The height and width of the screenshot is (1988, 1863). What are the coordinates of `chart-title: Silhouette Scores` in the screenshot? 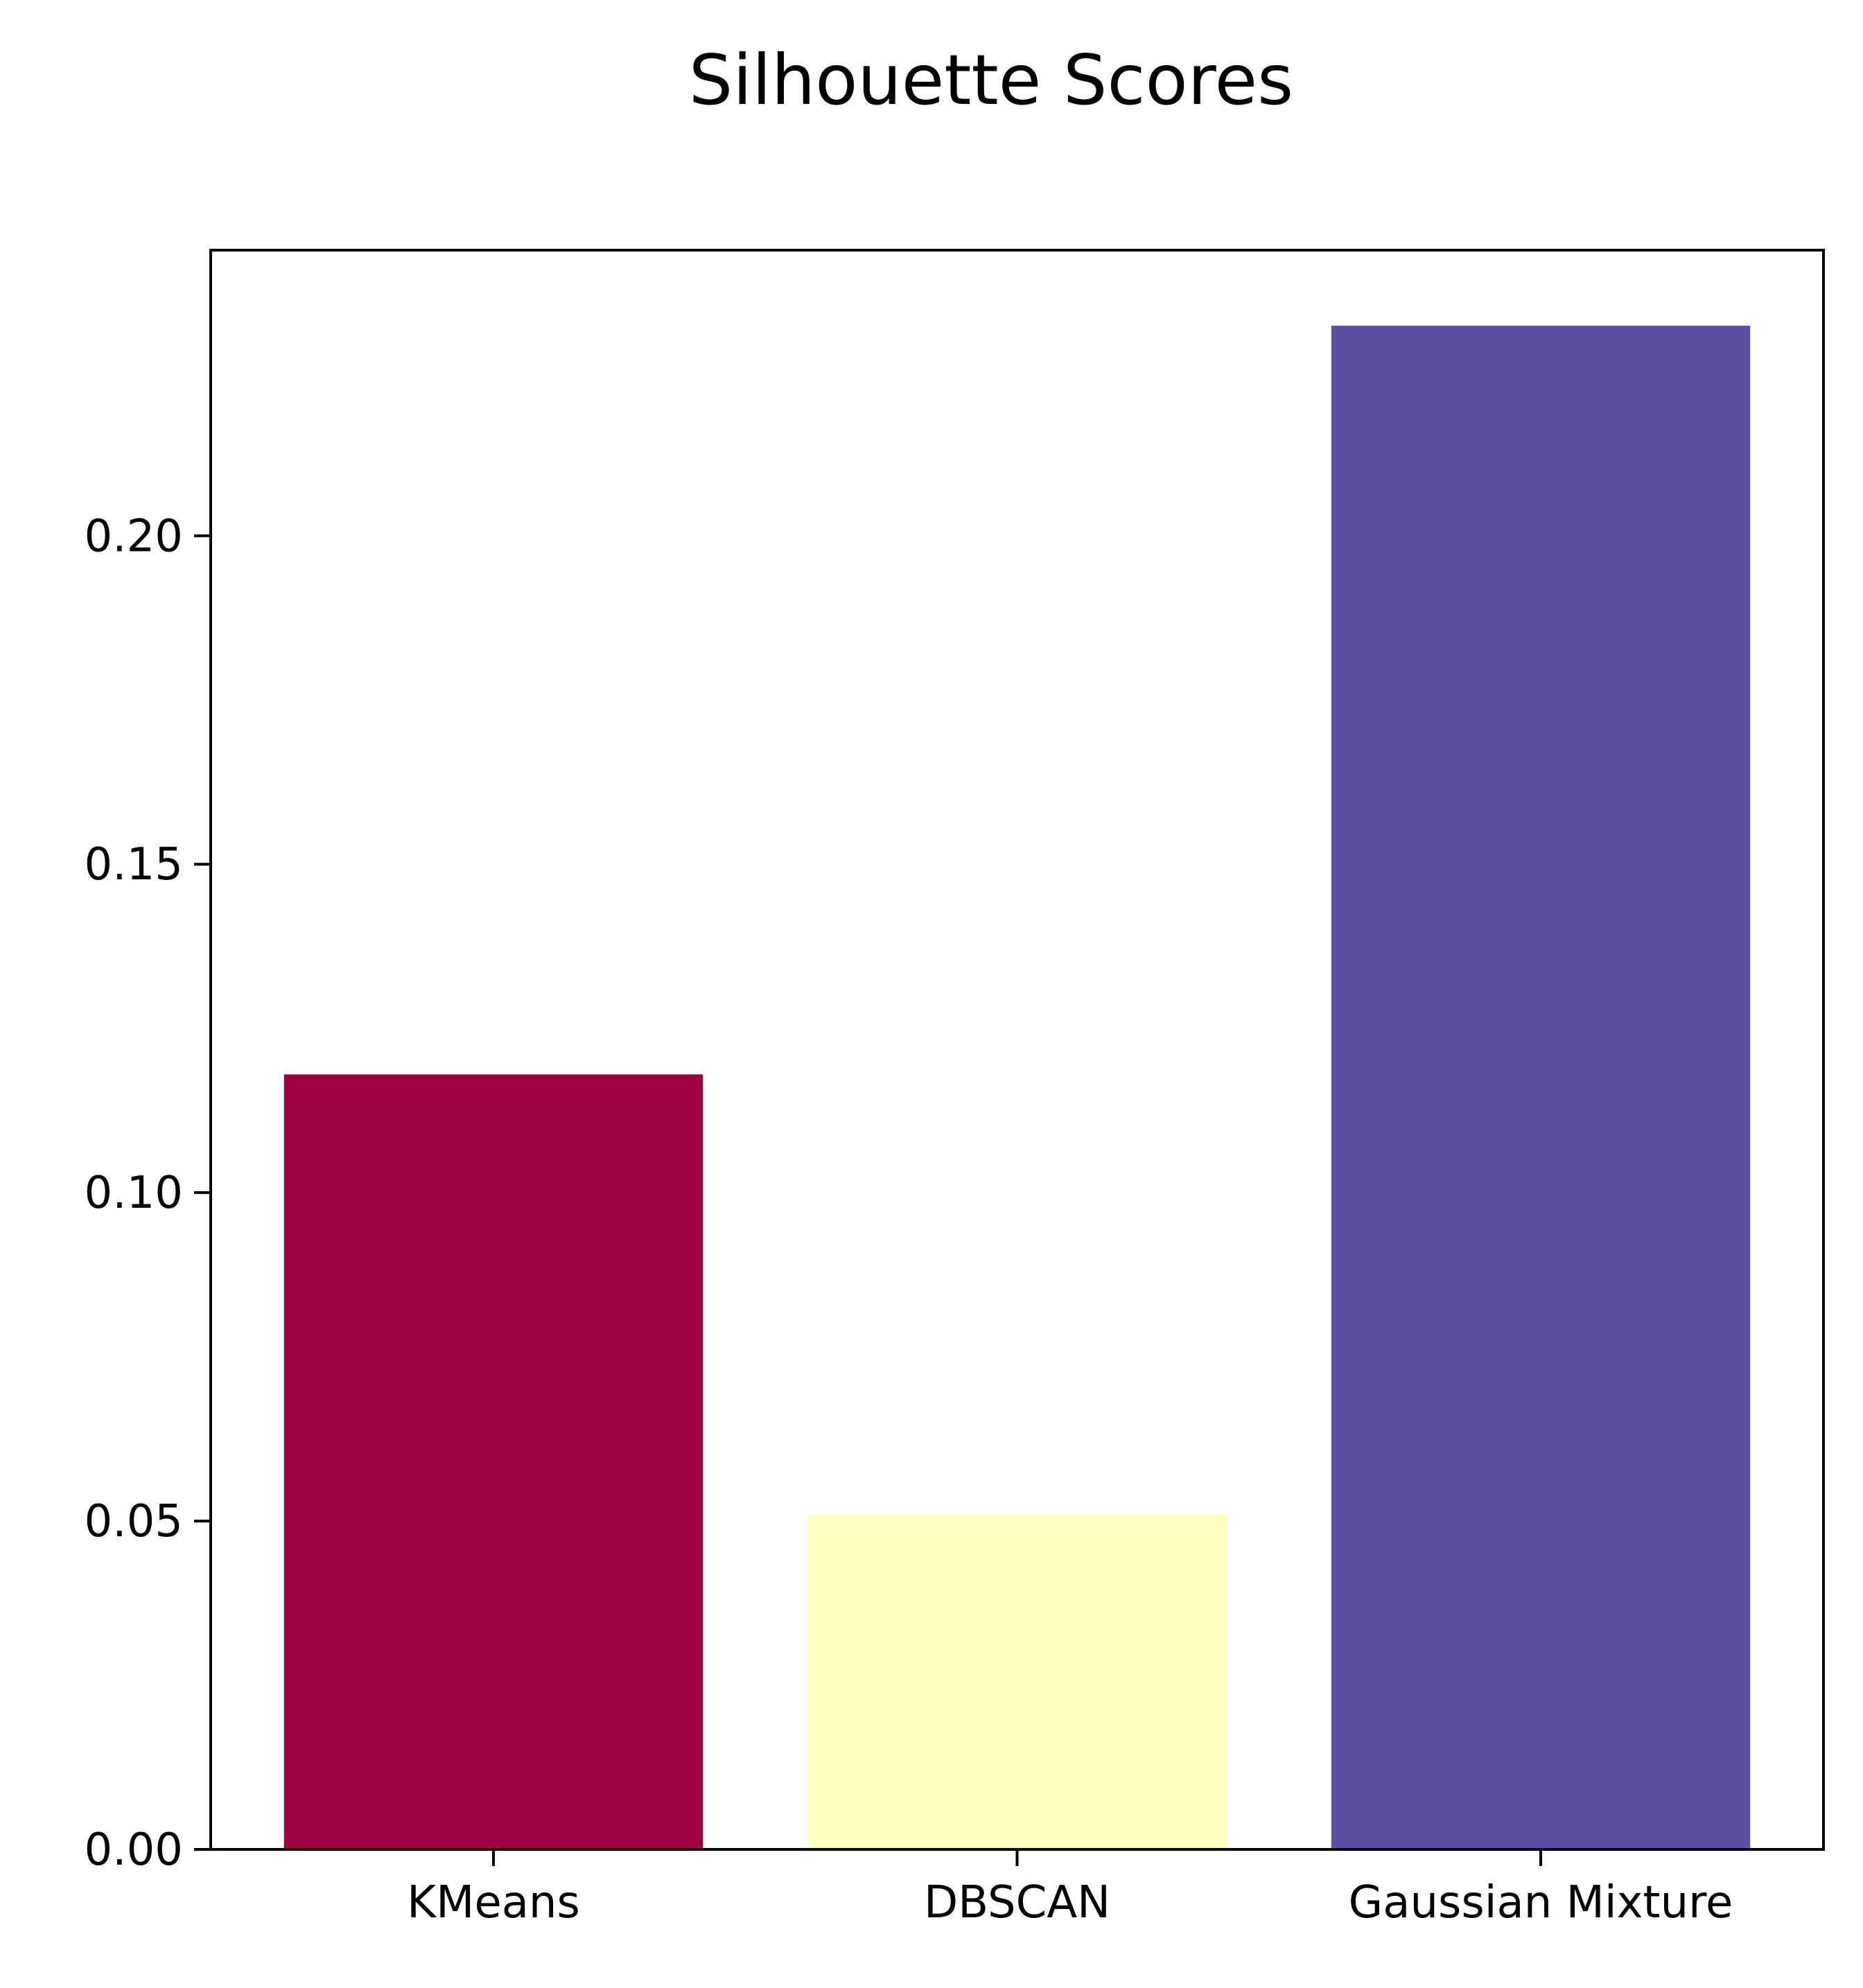 It's located at (991, 80).